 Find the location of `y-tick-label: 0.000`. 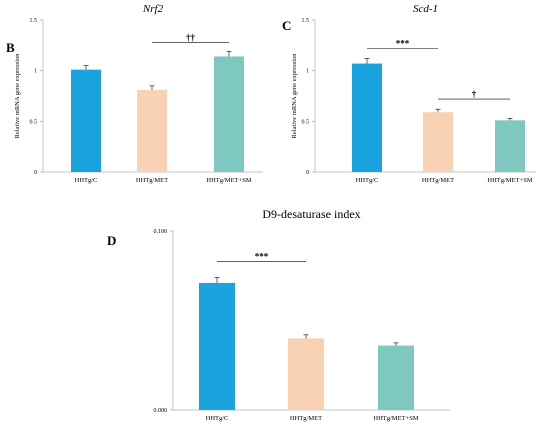

y-tick-label: 0.000 is located at coordinates (161, 411).